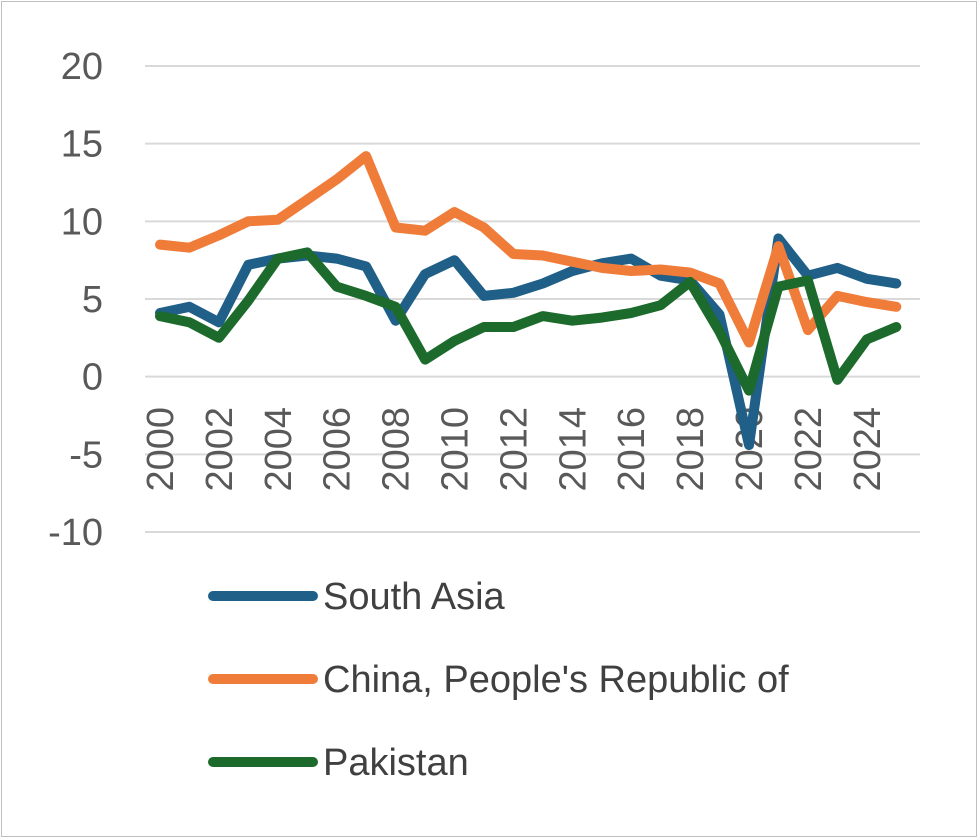 The height and width of the screenshot is (840, 980). Describe the element at coordinates (220, 449) in the screenshot. I see `x-tick-label: 2002` at that location.